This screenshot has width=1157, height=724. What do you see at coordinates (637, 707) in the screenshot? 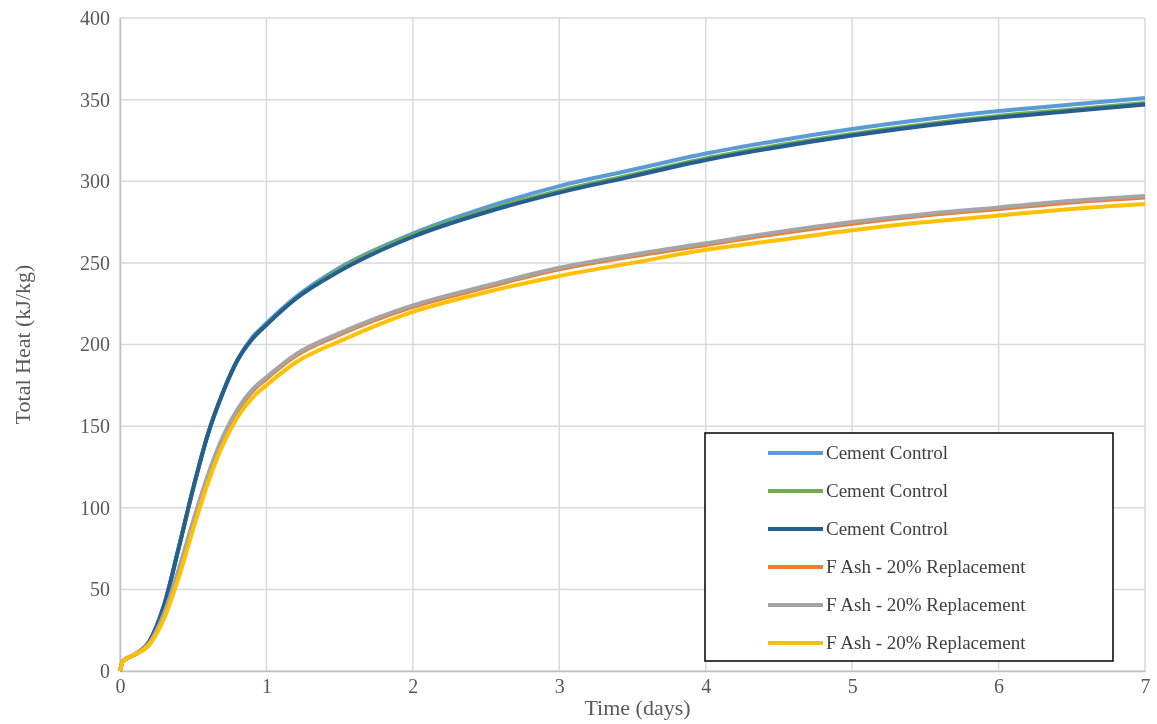
I see `x-axis-title: Time (days)` at bounding box center [637, 707].